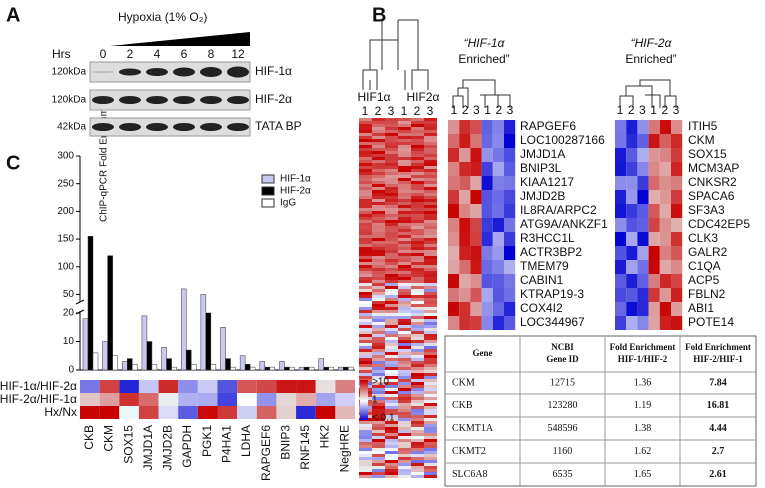 This screenshot has height=488, width=765. Describe the element at coordinates (462, 405) in the screenshot. I see `table-cell: CKB` at that location.